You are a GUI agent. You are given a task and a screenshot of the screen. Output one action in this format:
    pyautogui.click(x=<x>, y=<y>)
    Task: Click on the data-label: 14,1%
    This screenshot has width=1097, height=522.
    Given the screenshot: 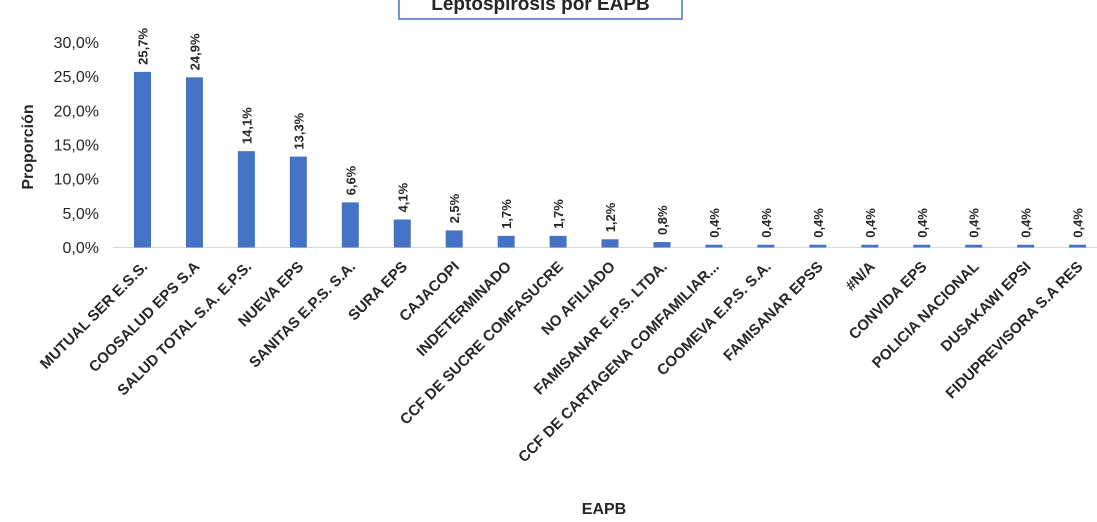 What is the action you would take?
    pyautogui.click(x=246, y=125)
    